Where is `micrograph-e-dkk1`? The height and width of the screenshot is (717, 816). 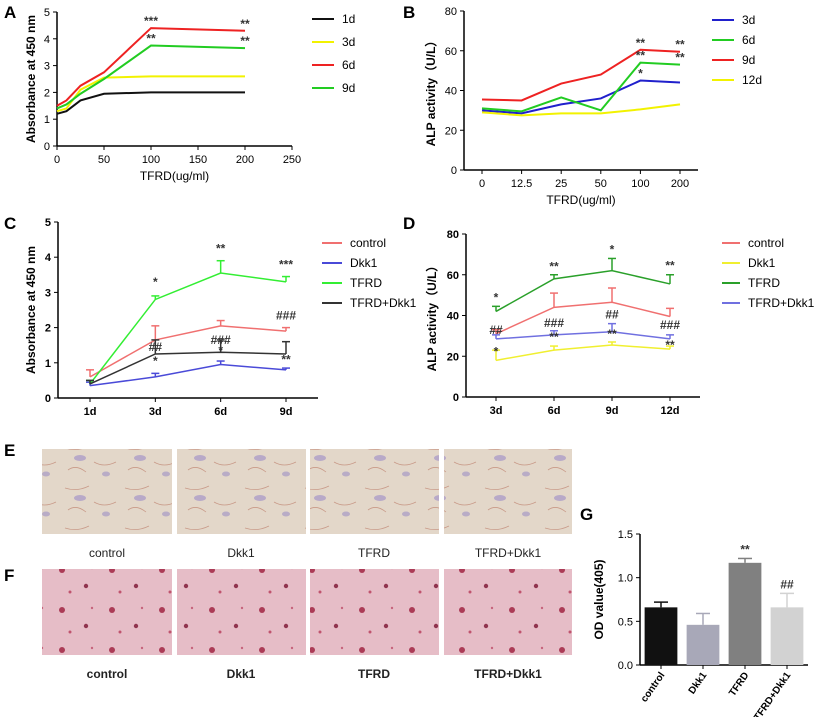 micrograph-e-dkk1 is located at coordinates (241, 491).